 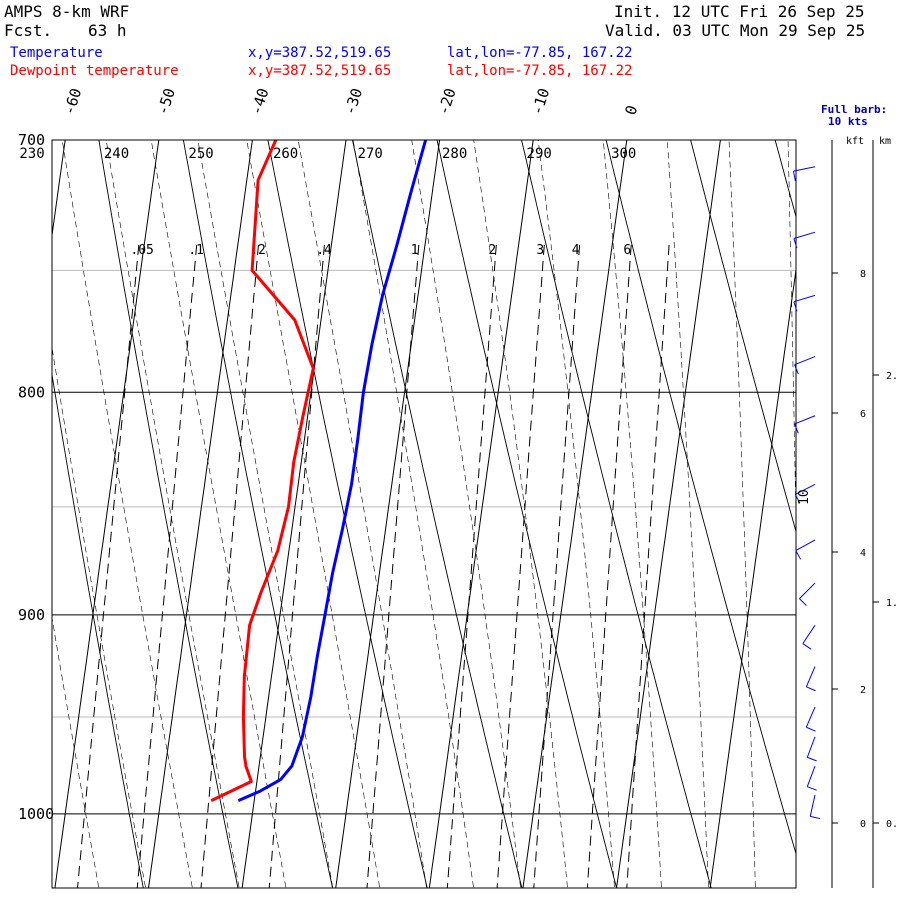 I want to click on km-tick-label: 2., so click(x=892, y=376).